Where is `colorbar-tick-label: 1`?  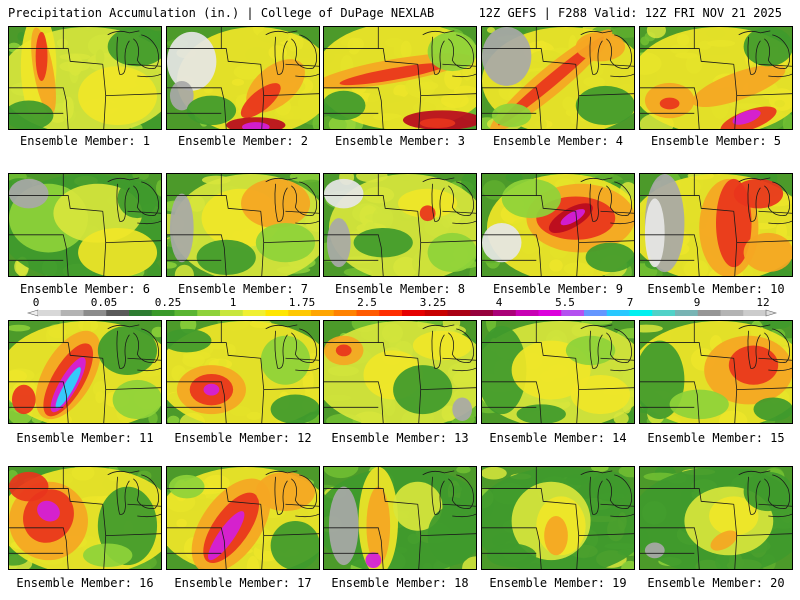 colorbar-tick-label: 1 is located at coordinates (233, 302).